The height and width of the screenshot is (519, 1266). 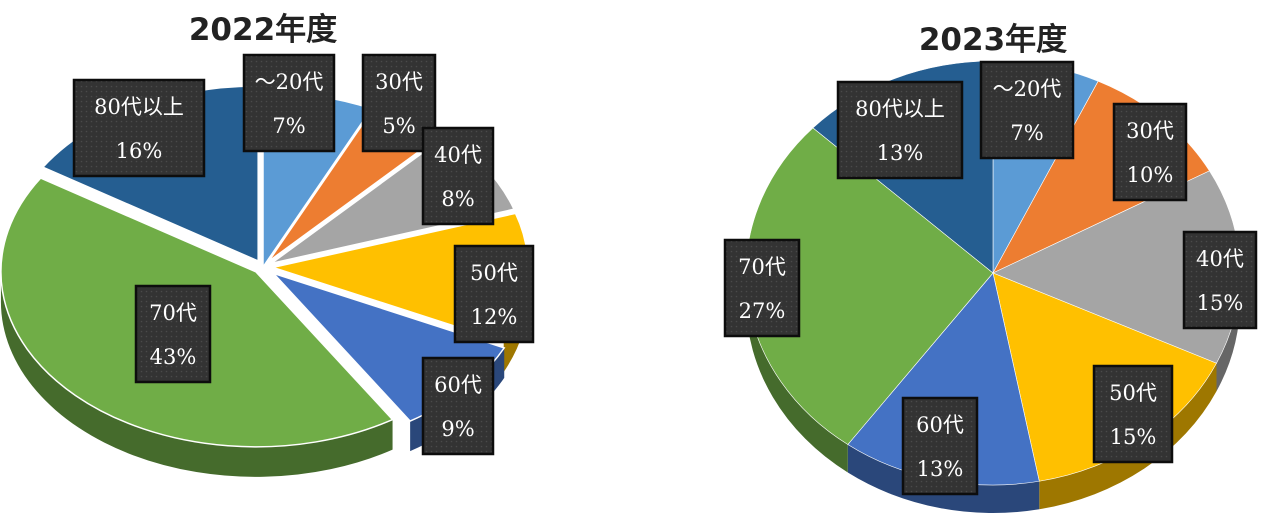 I want to click on label-value-60s: 9%, so click(x=457, y=429).